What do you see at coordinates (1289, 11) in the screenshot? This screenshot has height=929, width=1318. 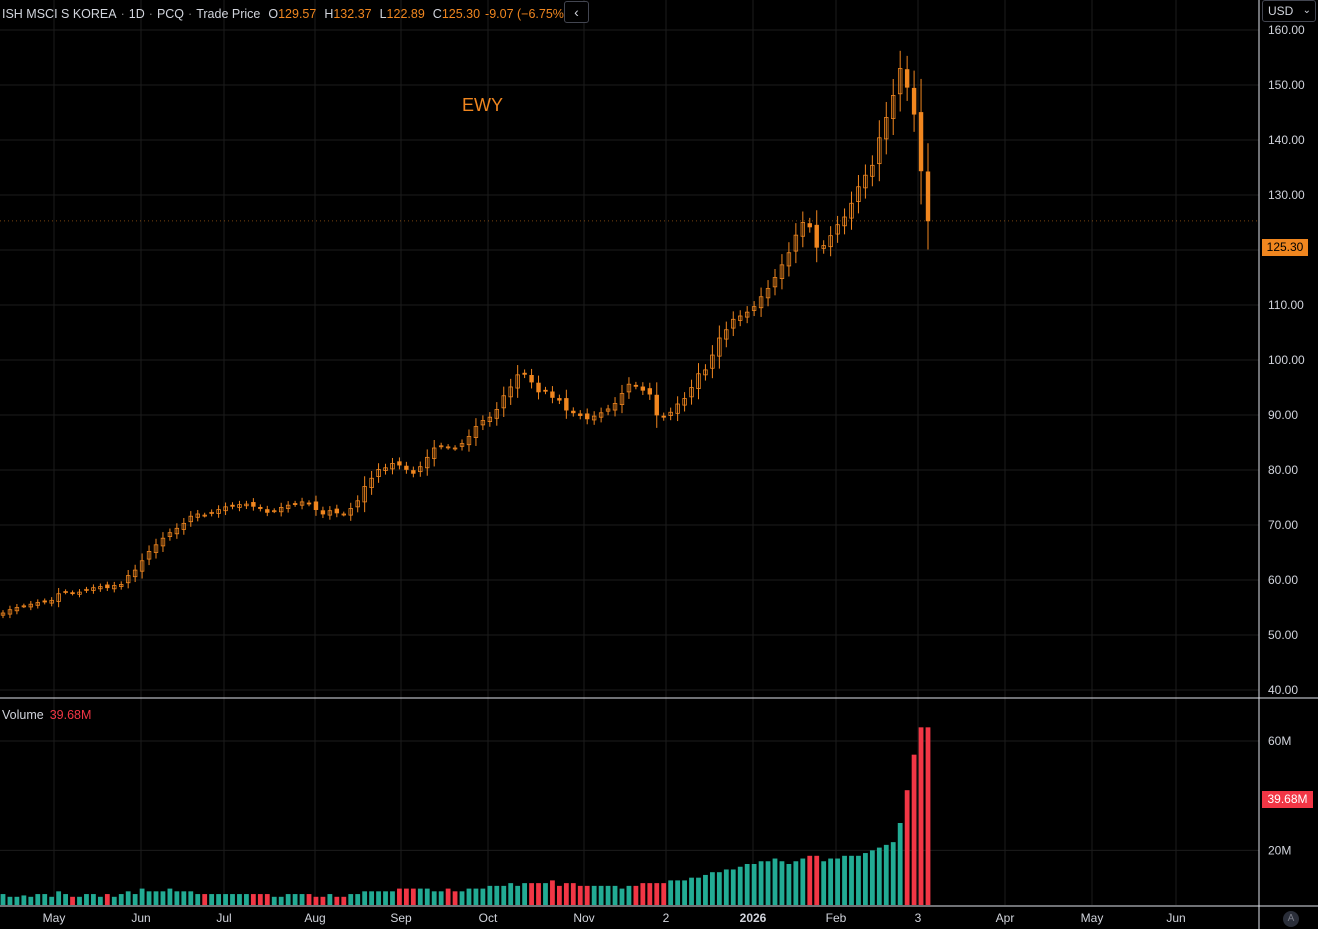 I see `currency-selector: USD ⌄` at bounding box center [1289, 11].